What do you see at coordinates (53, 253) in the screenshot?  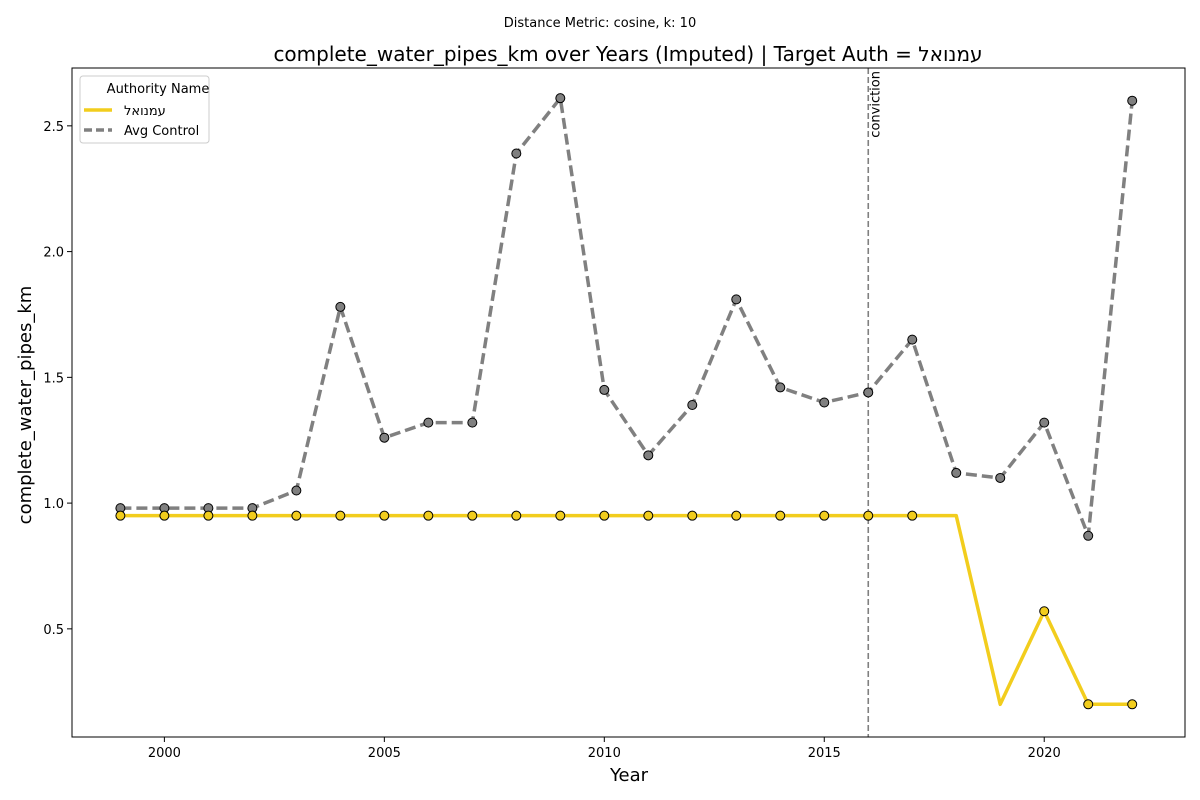 I see `y-tick-label: 2.0` at bounding box center [53, 253].